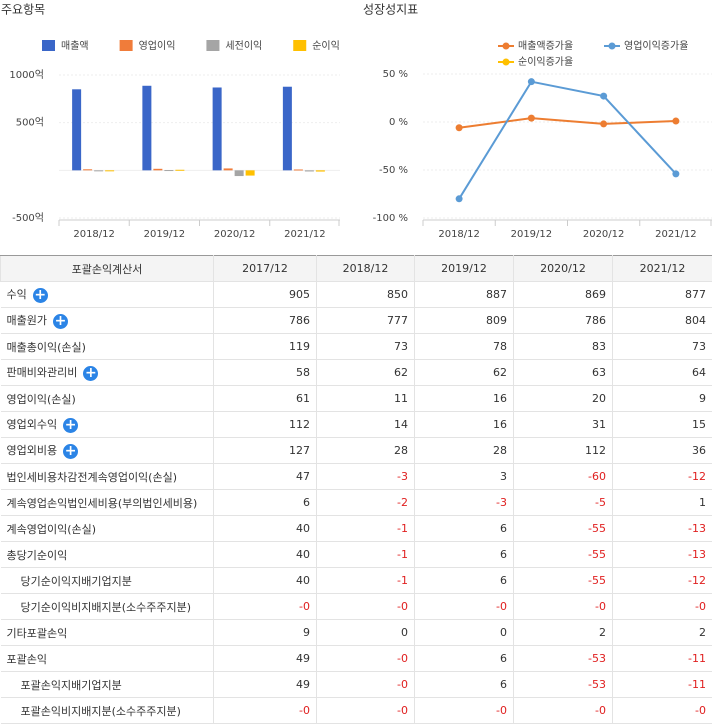  Describe the element at coordinates (662, 554) in the screenshot. I see `value-cell: -13` at that location.